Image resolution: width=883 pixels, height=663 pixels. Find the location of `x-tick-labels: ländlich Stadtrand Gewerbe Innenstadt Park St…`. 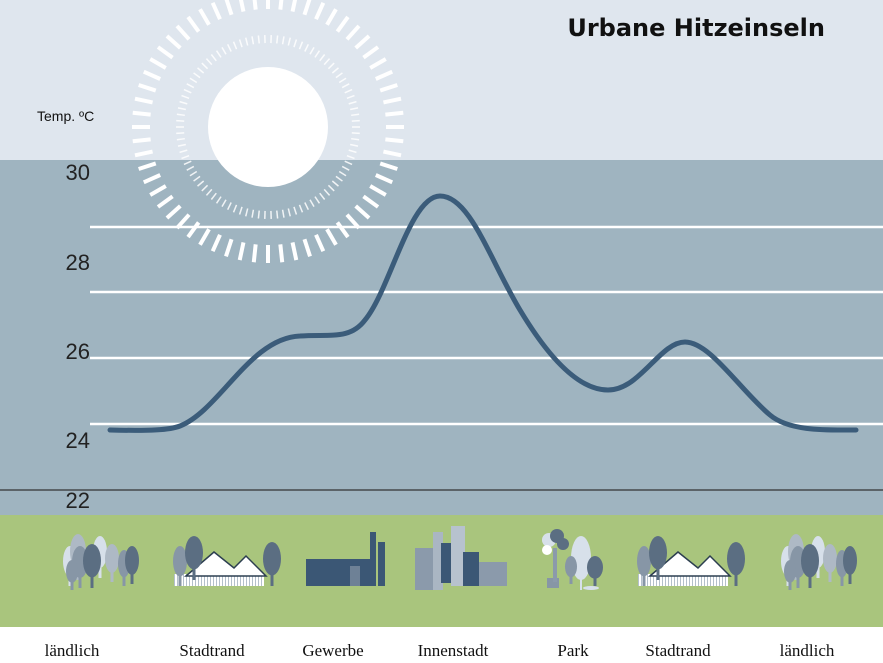

x-tick-labels: ländlich Stadtrand Gewerbe Innenstadt Park St… is located at coordinates (440, 650).